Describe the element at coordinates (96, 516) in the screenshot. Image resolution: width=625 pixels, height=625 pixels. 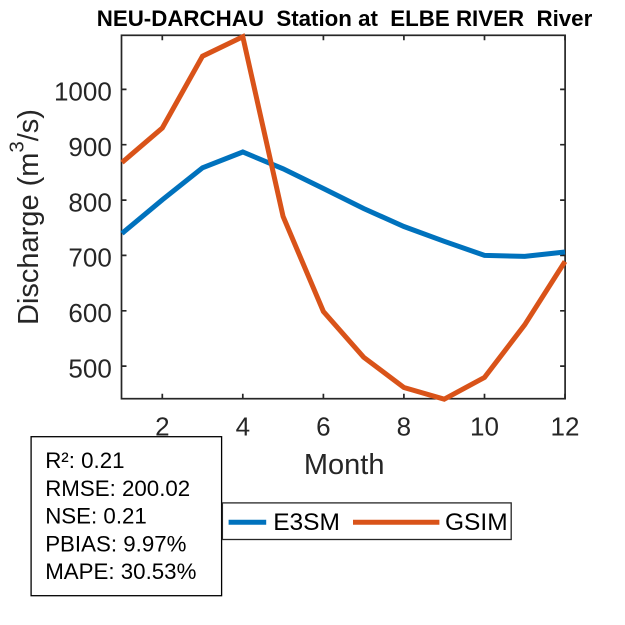
I see `svg-text: NSE: 0.21` at that location.